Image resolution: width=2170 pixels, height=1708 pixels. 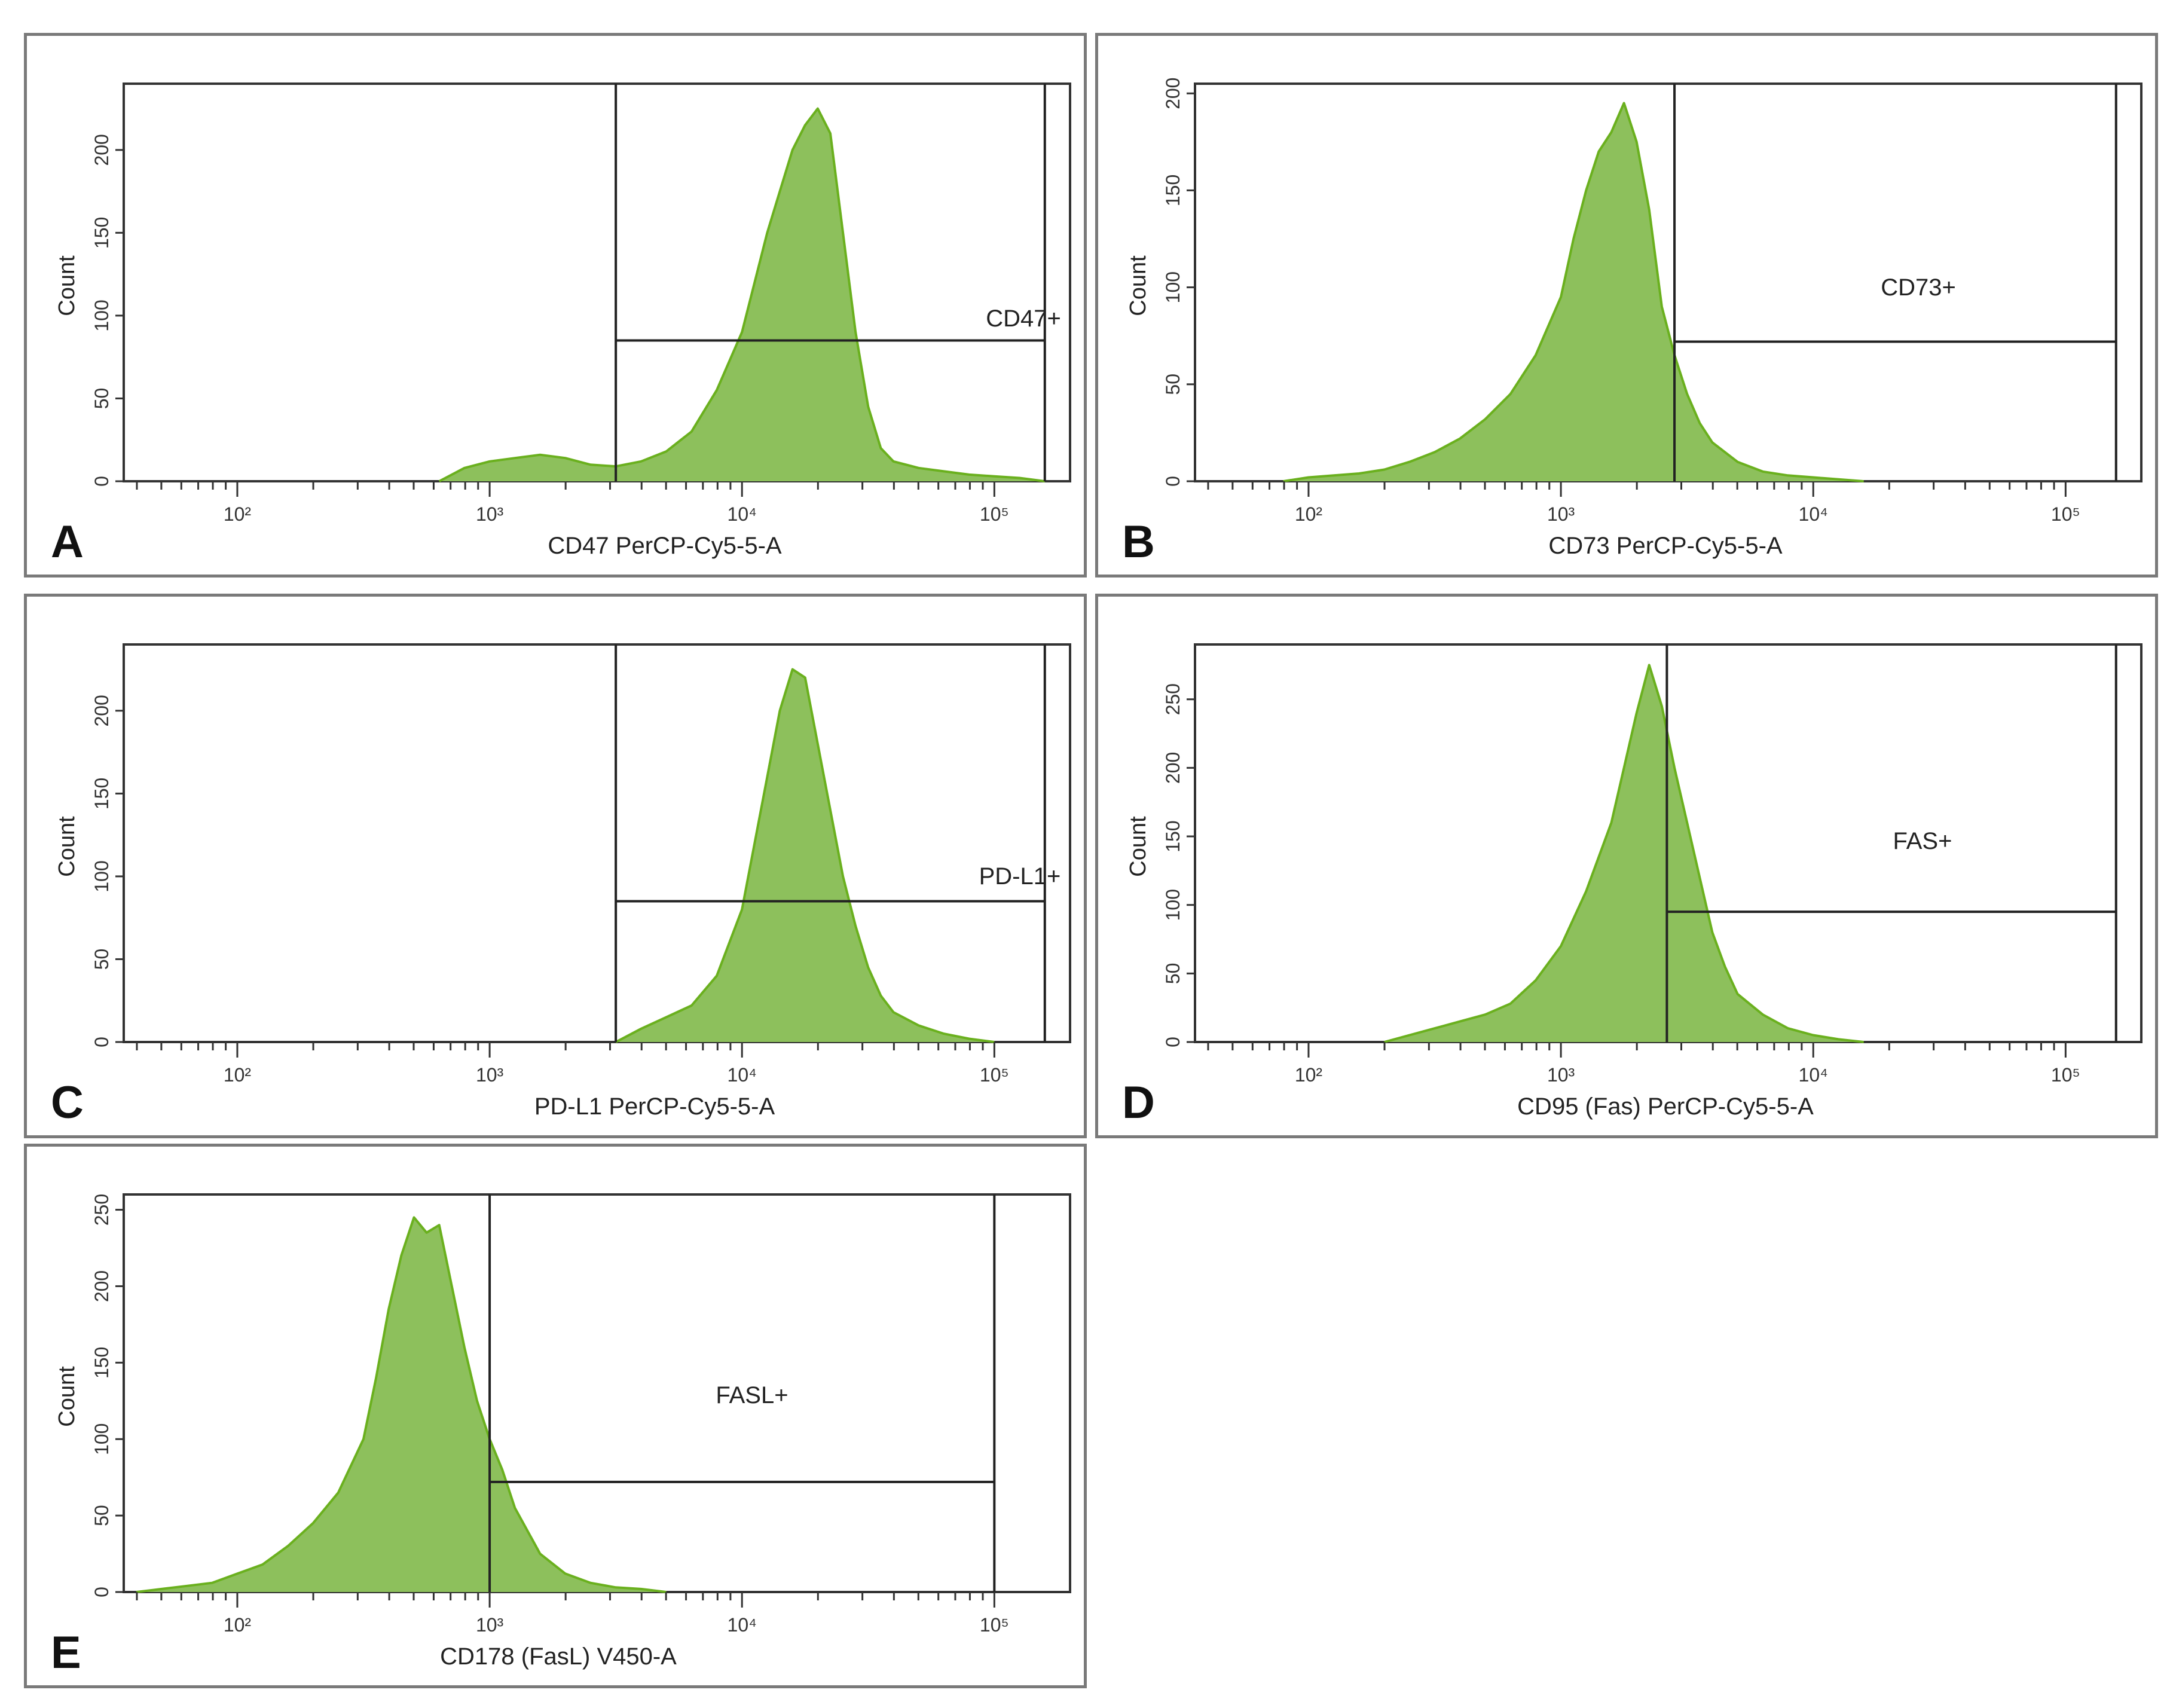 I want to click on x-axis-label: CD73 PerCP-Cy5-5-A, so click(x=1666, y=546).